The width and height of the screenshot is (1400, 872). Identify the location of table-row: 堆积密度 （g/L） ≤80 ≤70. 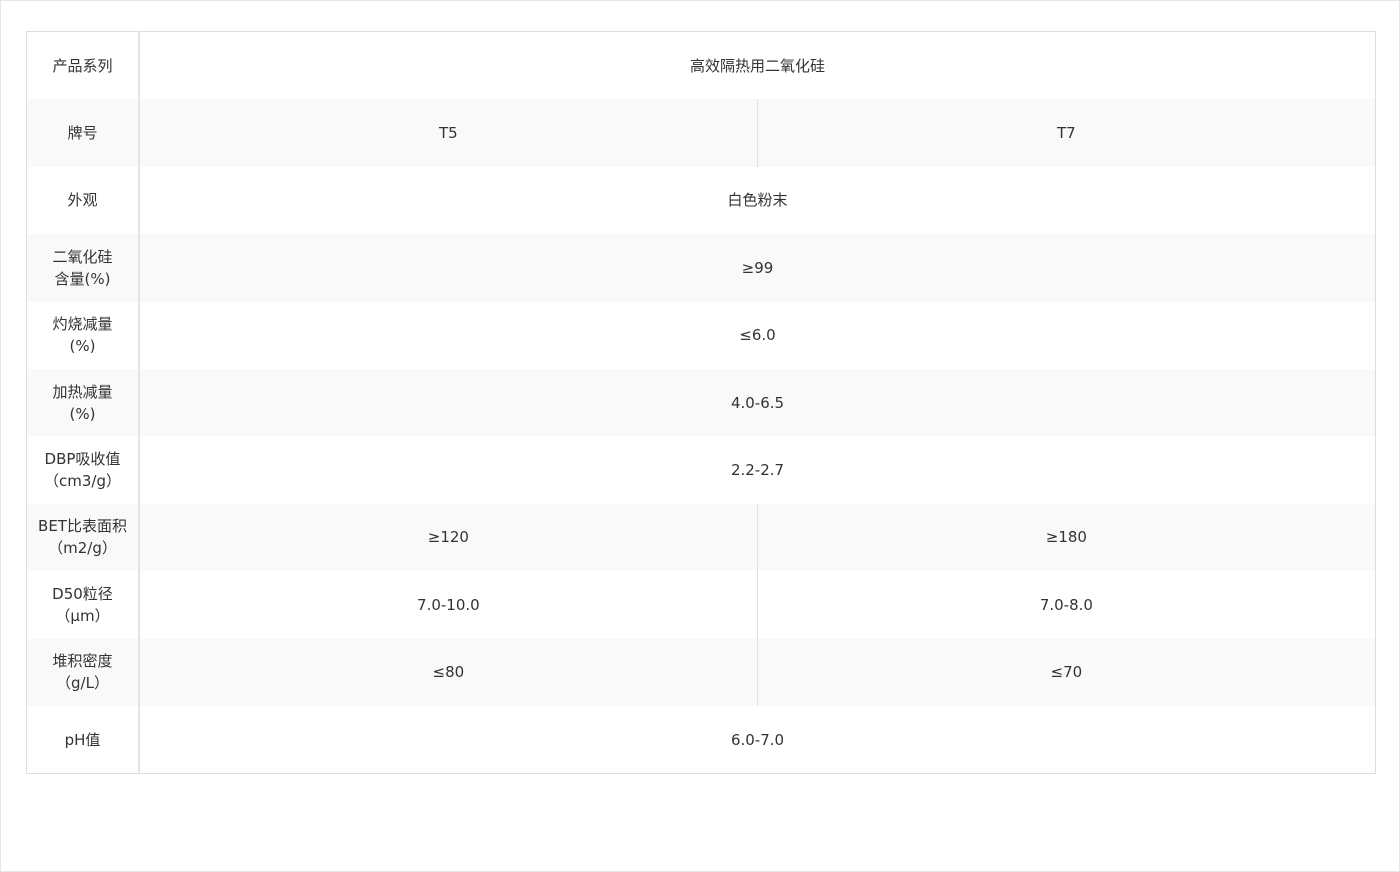
(701, 672).